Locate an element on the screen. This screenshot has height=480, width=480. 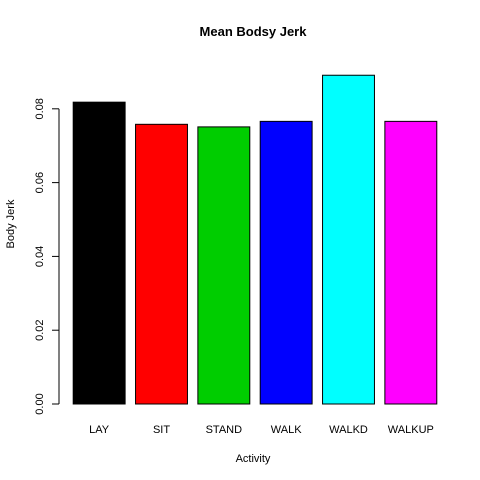
x-tick-label-walkup: WALKUP is located at coordinates (411, 430).